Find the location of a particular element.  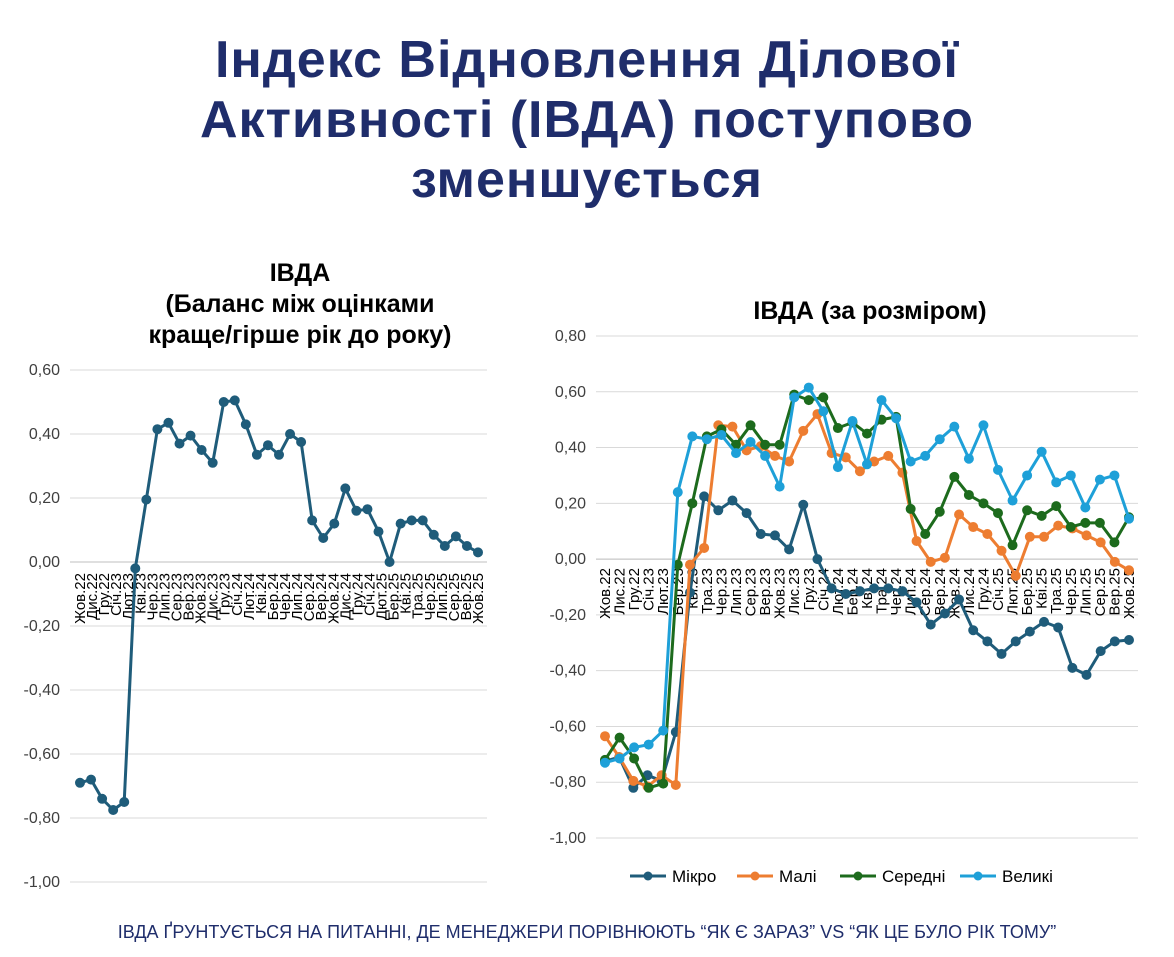

x-tick-label: Сер.25 is located at coordinates (1100, 592).